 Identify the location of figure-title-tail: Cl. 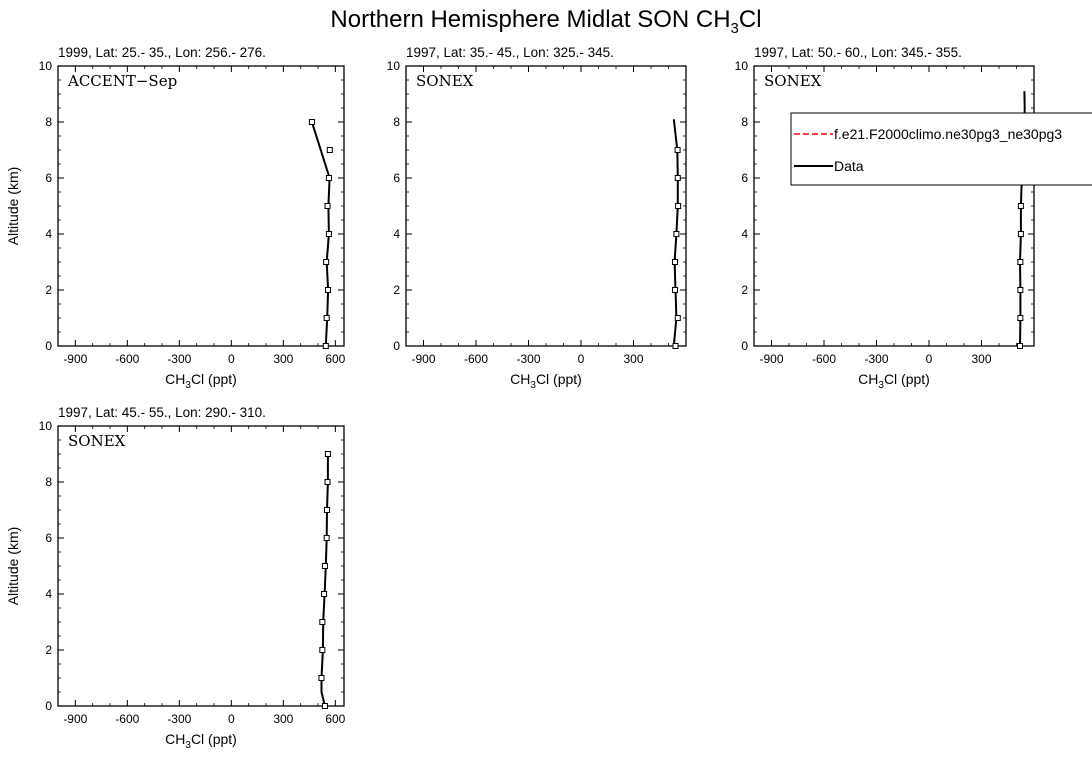
(750, 19).